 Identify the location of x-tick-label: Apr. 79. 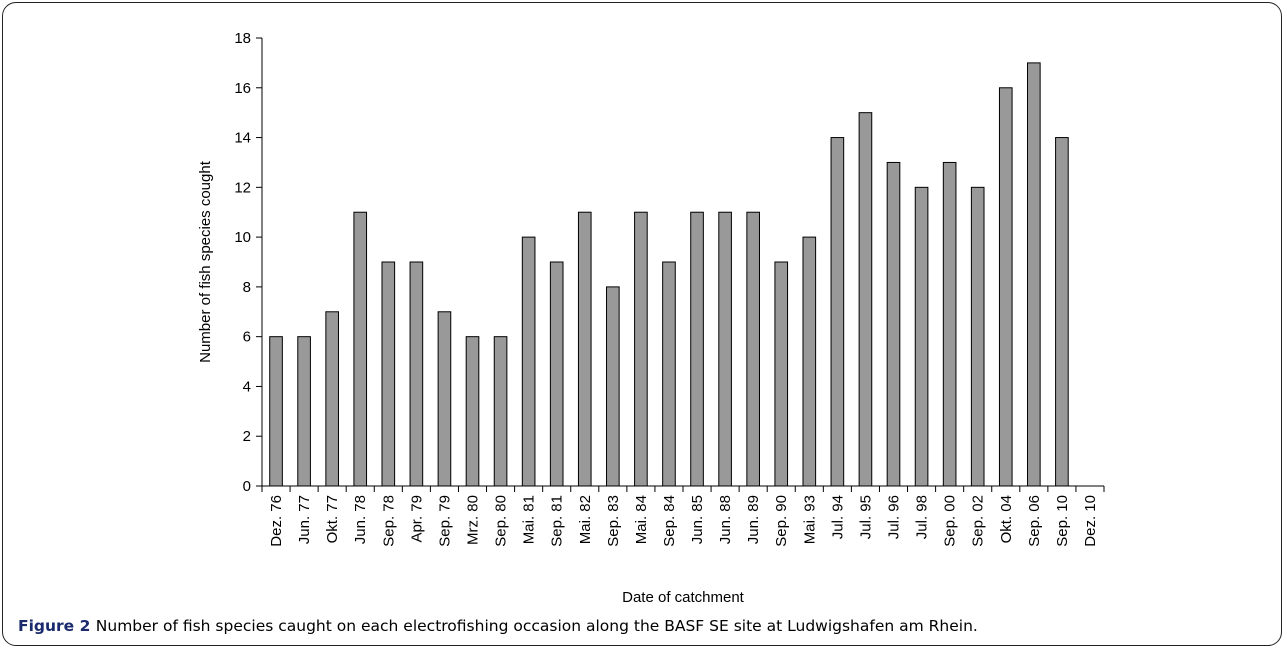
(416, 519).